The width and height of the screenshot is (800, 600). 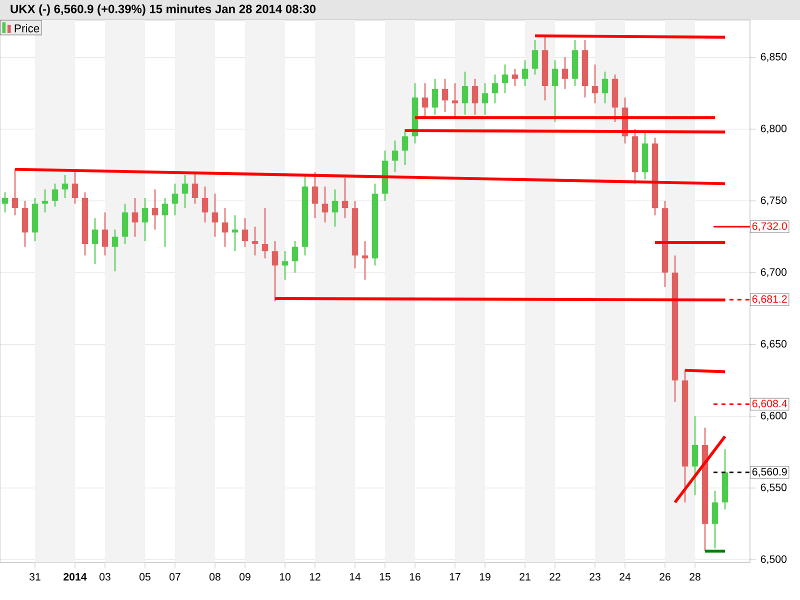 What do you see at coordinates (75, 577) in the screenshot?
I see `x-tick-label: 2014` at bounding box center [75, 577].